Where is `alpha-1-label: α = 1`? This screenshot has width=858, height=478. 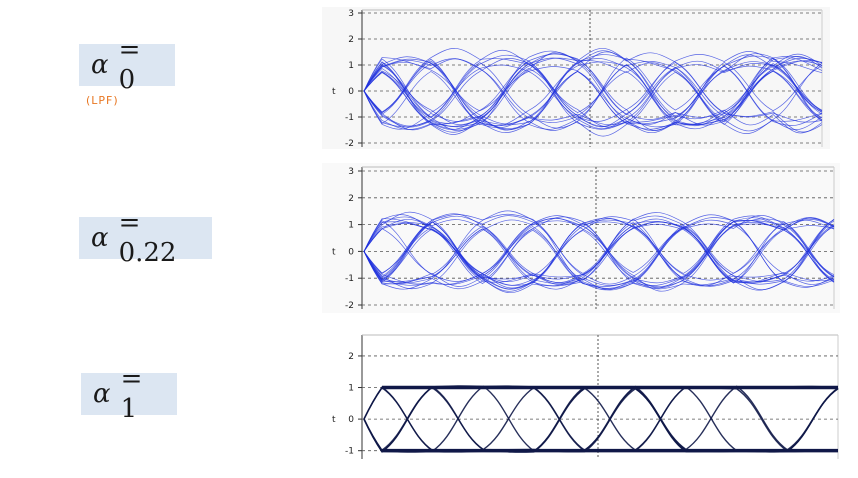
alpha-1-label: α = 1 is located at coordinates (129, 394).